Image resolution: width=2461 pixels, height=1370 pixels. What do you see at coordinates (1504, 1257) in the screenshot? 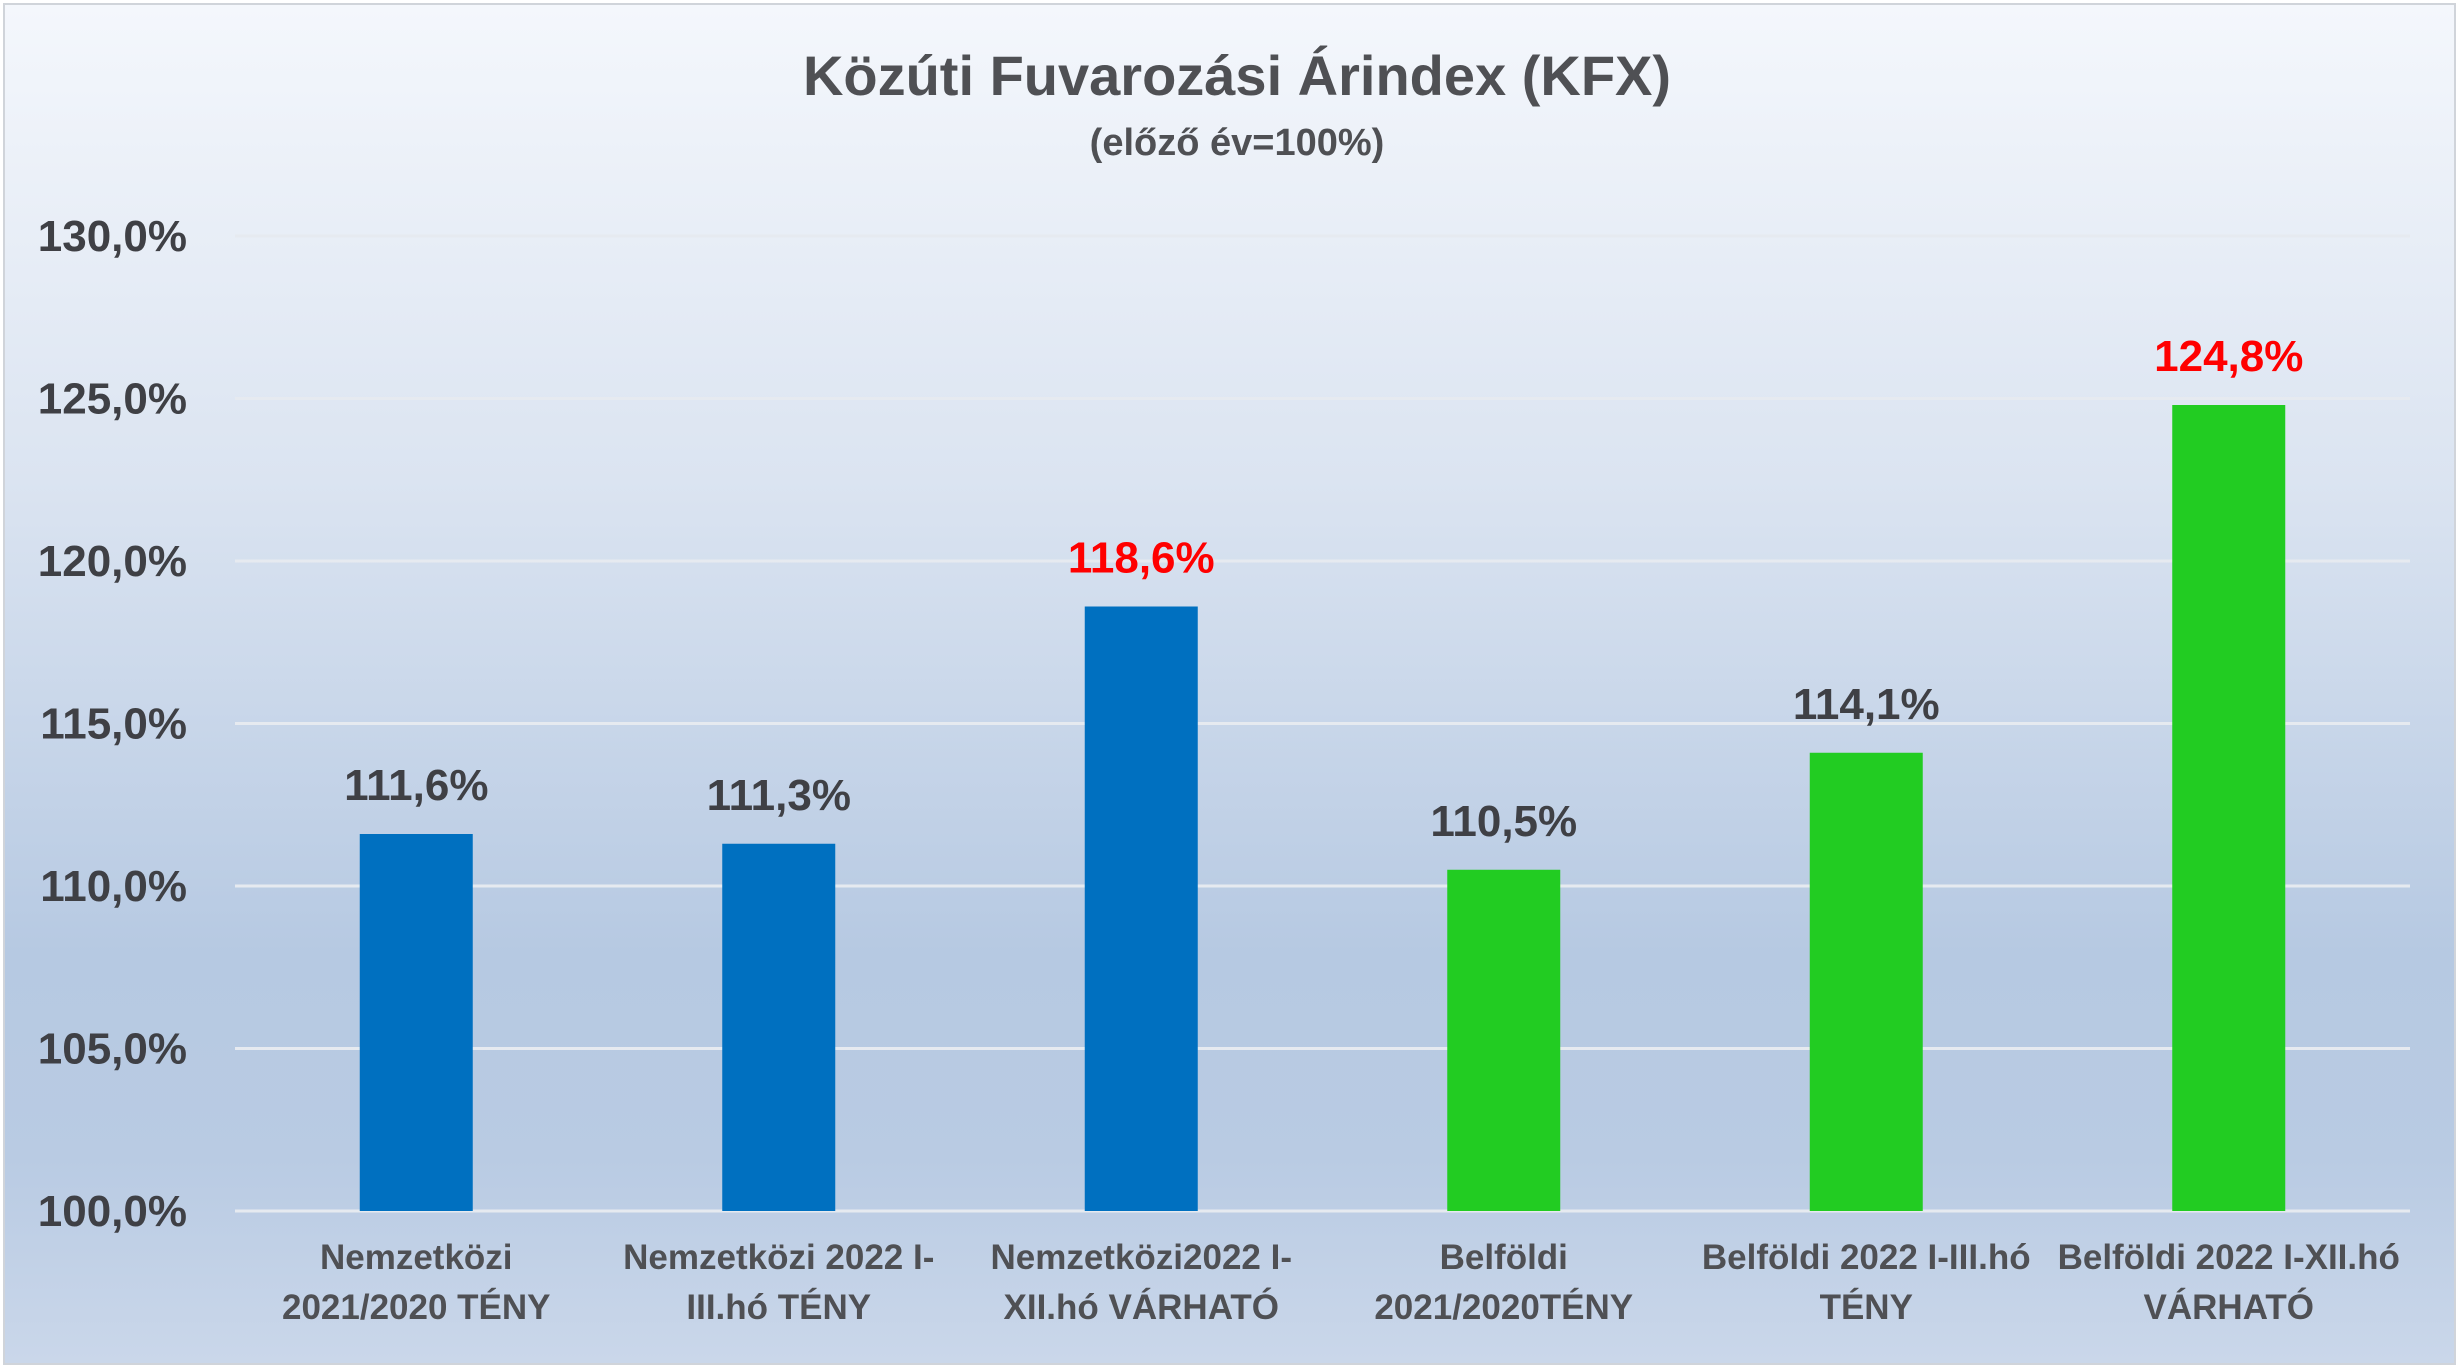
I see `category-label: Belföldi` at bounding box center [1504, 1257].